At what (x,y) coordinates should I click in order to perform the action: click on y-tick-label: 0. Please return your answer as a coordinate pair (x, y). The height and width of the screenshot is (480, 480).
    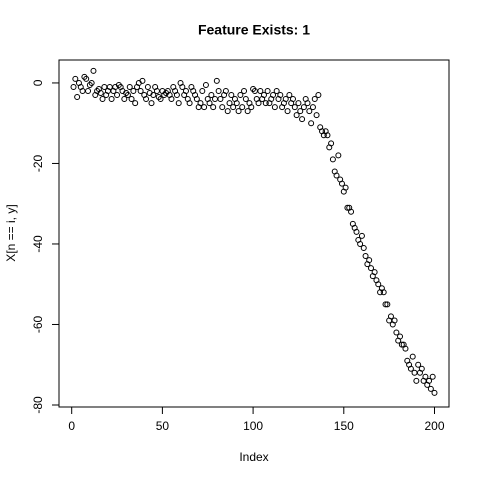
    Looking at the image, I should click on (38, 82).